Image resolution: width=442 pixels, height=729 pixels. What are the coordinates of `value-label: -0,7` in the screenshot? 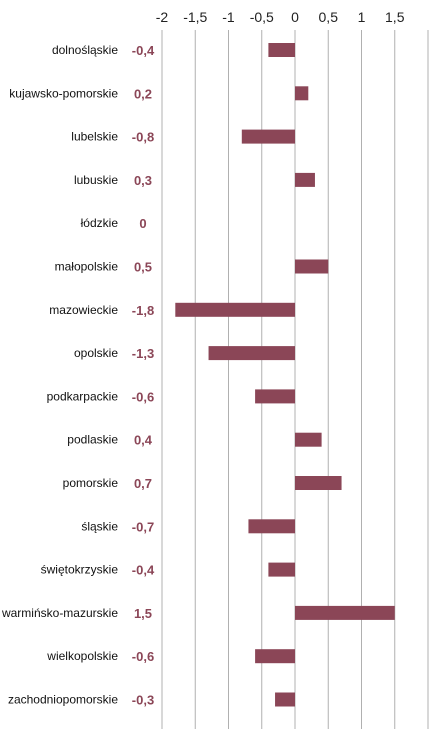 It's located at (143, 526).